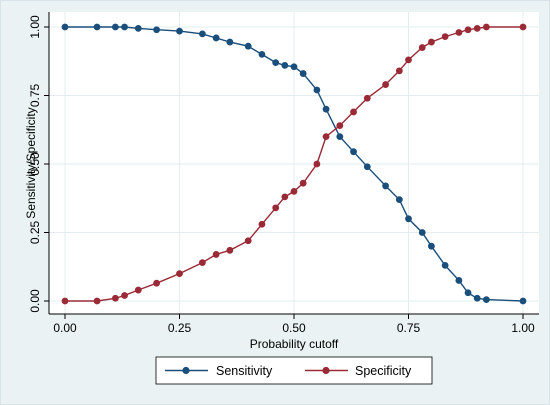  Describe the element at coordinates (35, 95) in the screenshot. I see `y-tick-label: 0.75` at that location.